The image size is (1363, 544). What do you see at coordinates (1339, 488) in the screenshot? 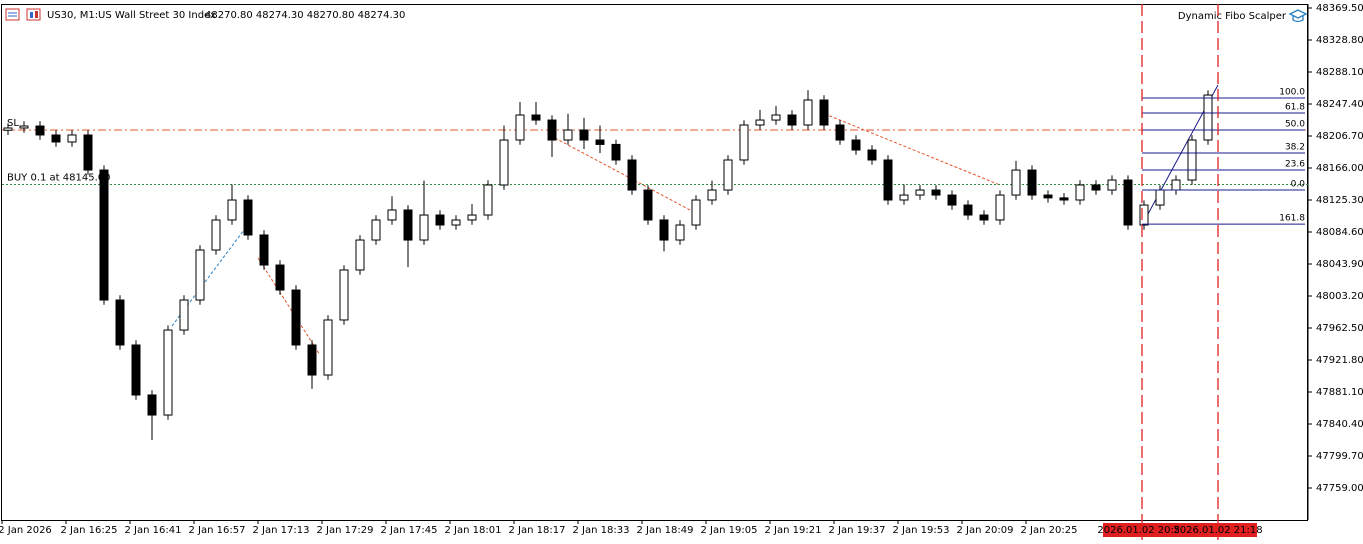
I see `y-tick-label: 47759.00` at bounding box center [1339, 488].